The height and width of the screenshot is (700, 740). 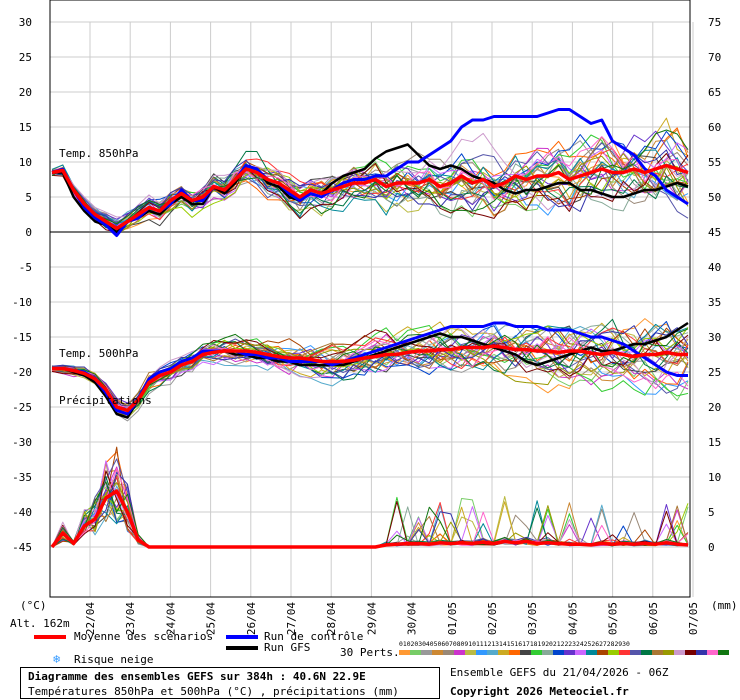 I want to click on gfs-t850-line, so click(x=370, y=188).